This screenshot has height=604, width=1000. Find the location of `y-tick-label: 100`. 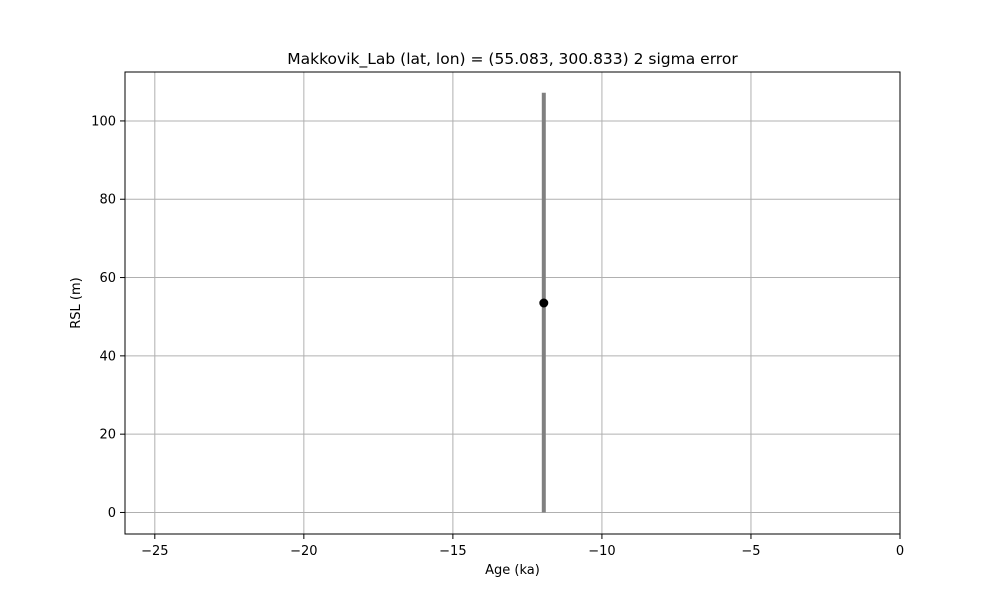

y-tick-label: 100 is located at coordinates (103, 121).